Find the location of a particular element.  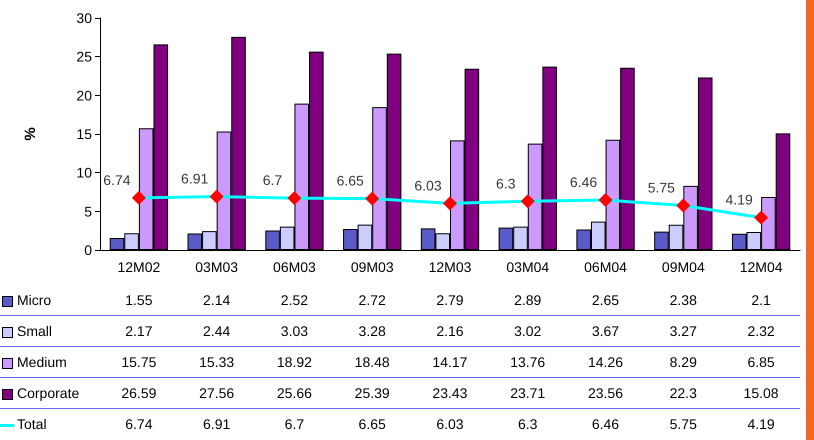

data-label: 4.19 is located at coordinates (761, 424).